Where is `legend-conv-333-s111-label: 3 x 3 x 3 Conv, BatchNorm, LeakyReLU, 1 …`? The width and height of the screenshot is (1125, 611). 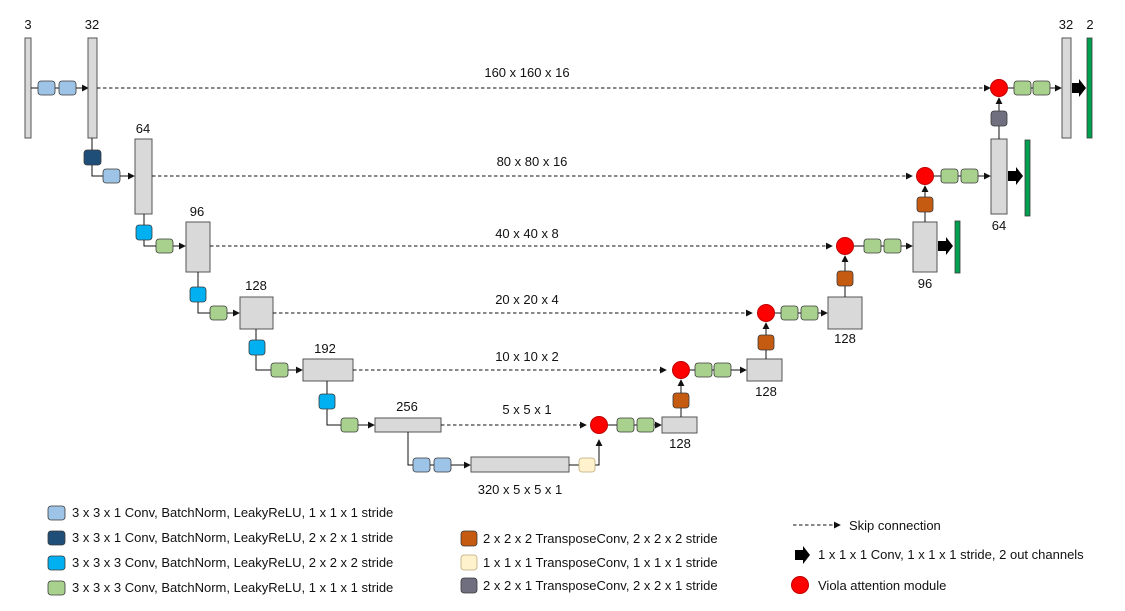 legend-conv-333-s111-label: 3 x 3 x 3 Conv, BatchNorm, LeakyReLU, 1 … is located at coordinates (232, 587).